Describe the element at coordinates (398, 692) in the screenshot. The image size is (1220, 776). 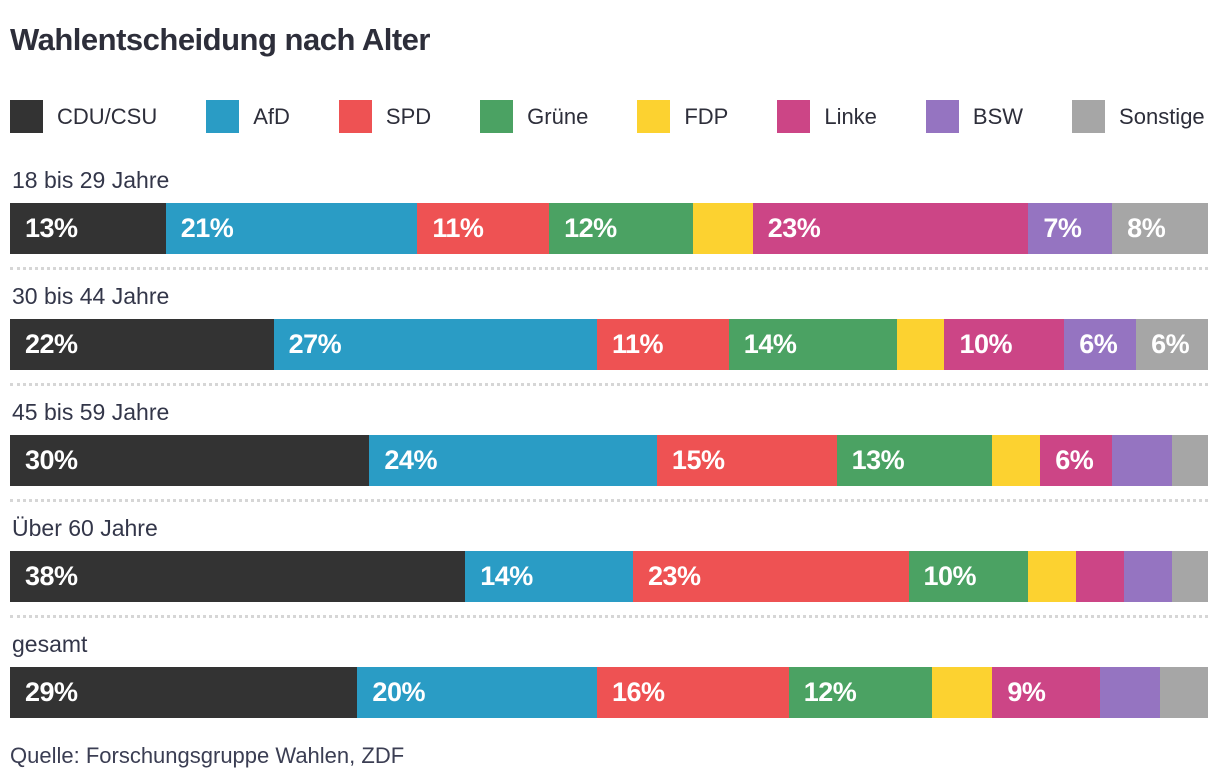
I see `bar-segment-value: 20%` at that location.